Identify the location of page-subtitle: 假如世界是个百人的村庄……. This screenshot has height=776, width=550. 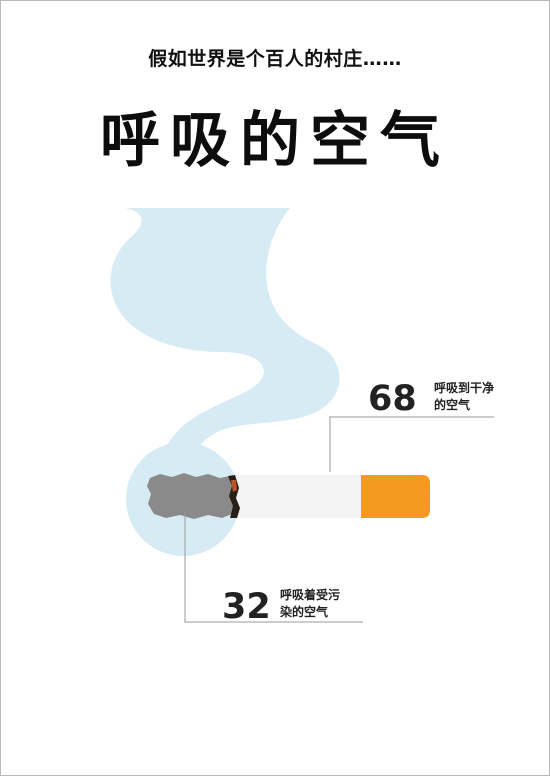
(275, 59).